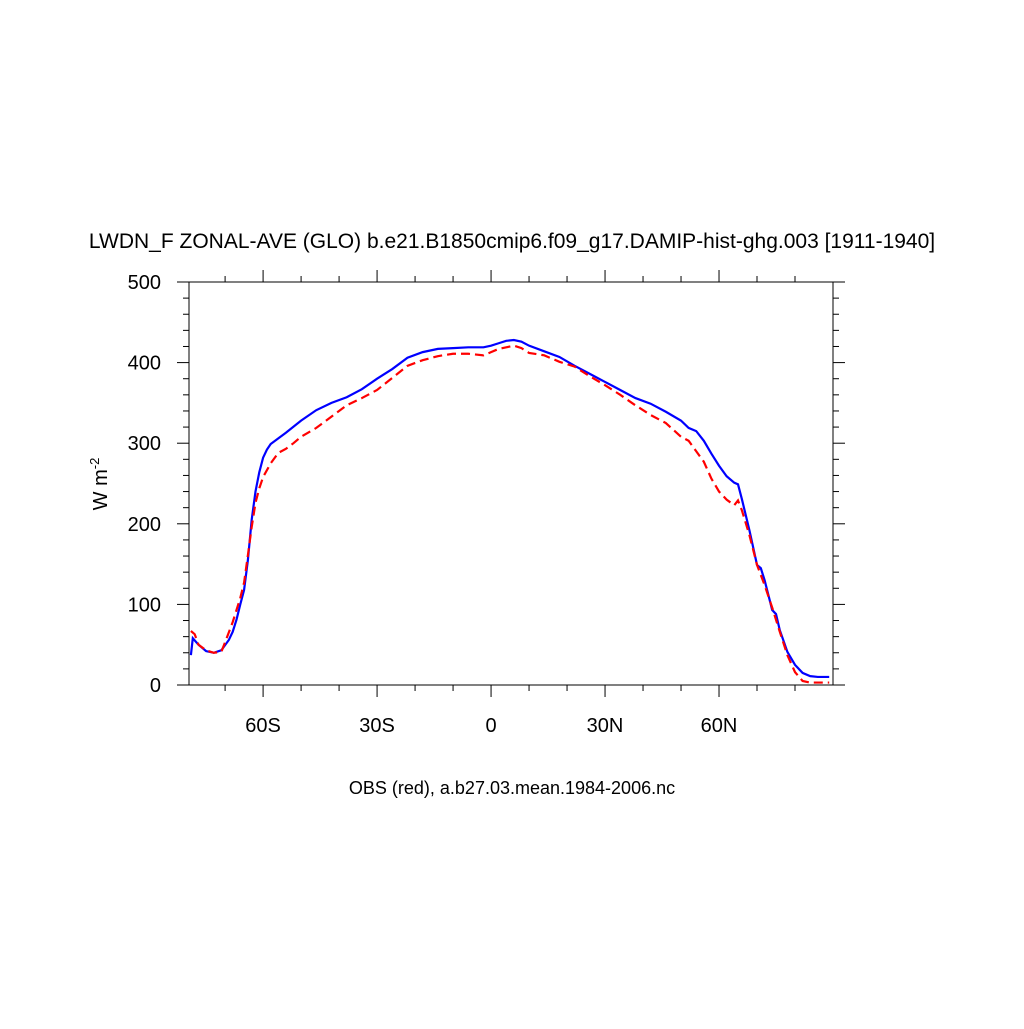 Image resolution: width=1024 pixels, height=1029 pixels. I want to click on y-tick-label: 100, so click(144, 605).